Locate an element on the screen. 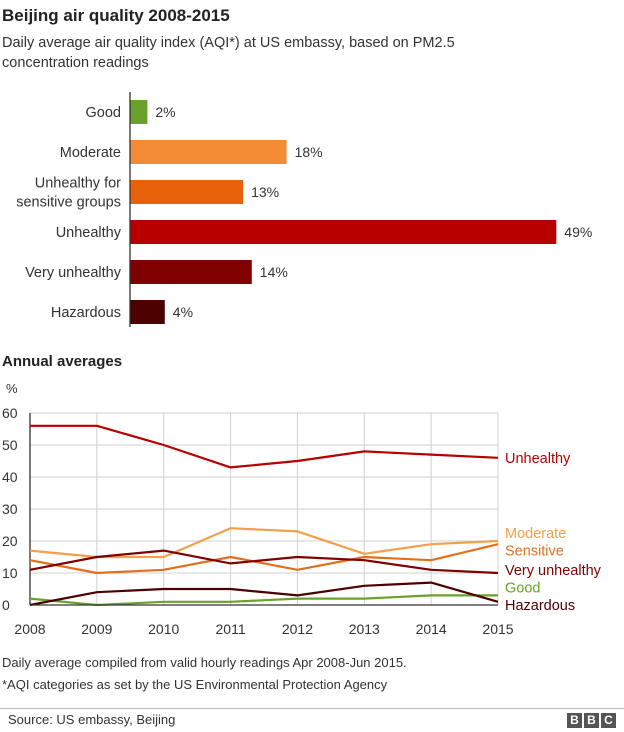  x-tick-label: 2011 is located at coordinates (231, 629).